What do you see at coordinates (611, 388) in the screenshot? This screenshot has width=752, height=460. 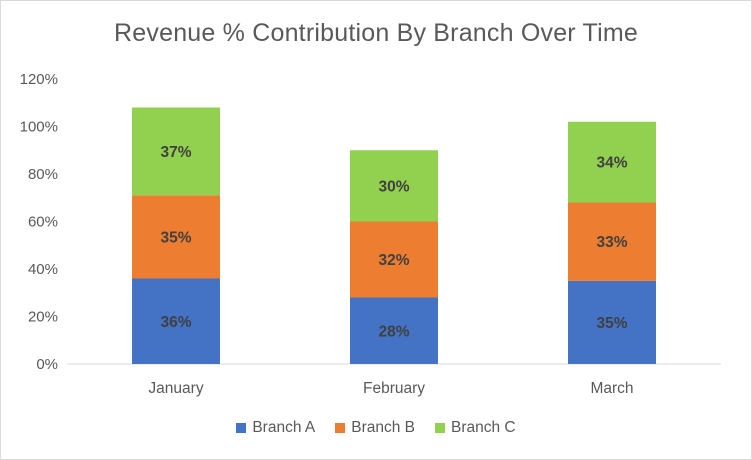 I see `x-category-label: March` at bounding box center [611, 388].